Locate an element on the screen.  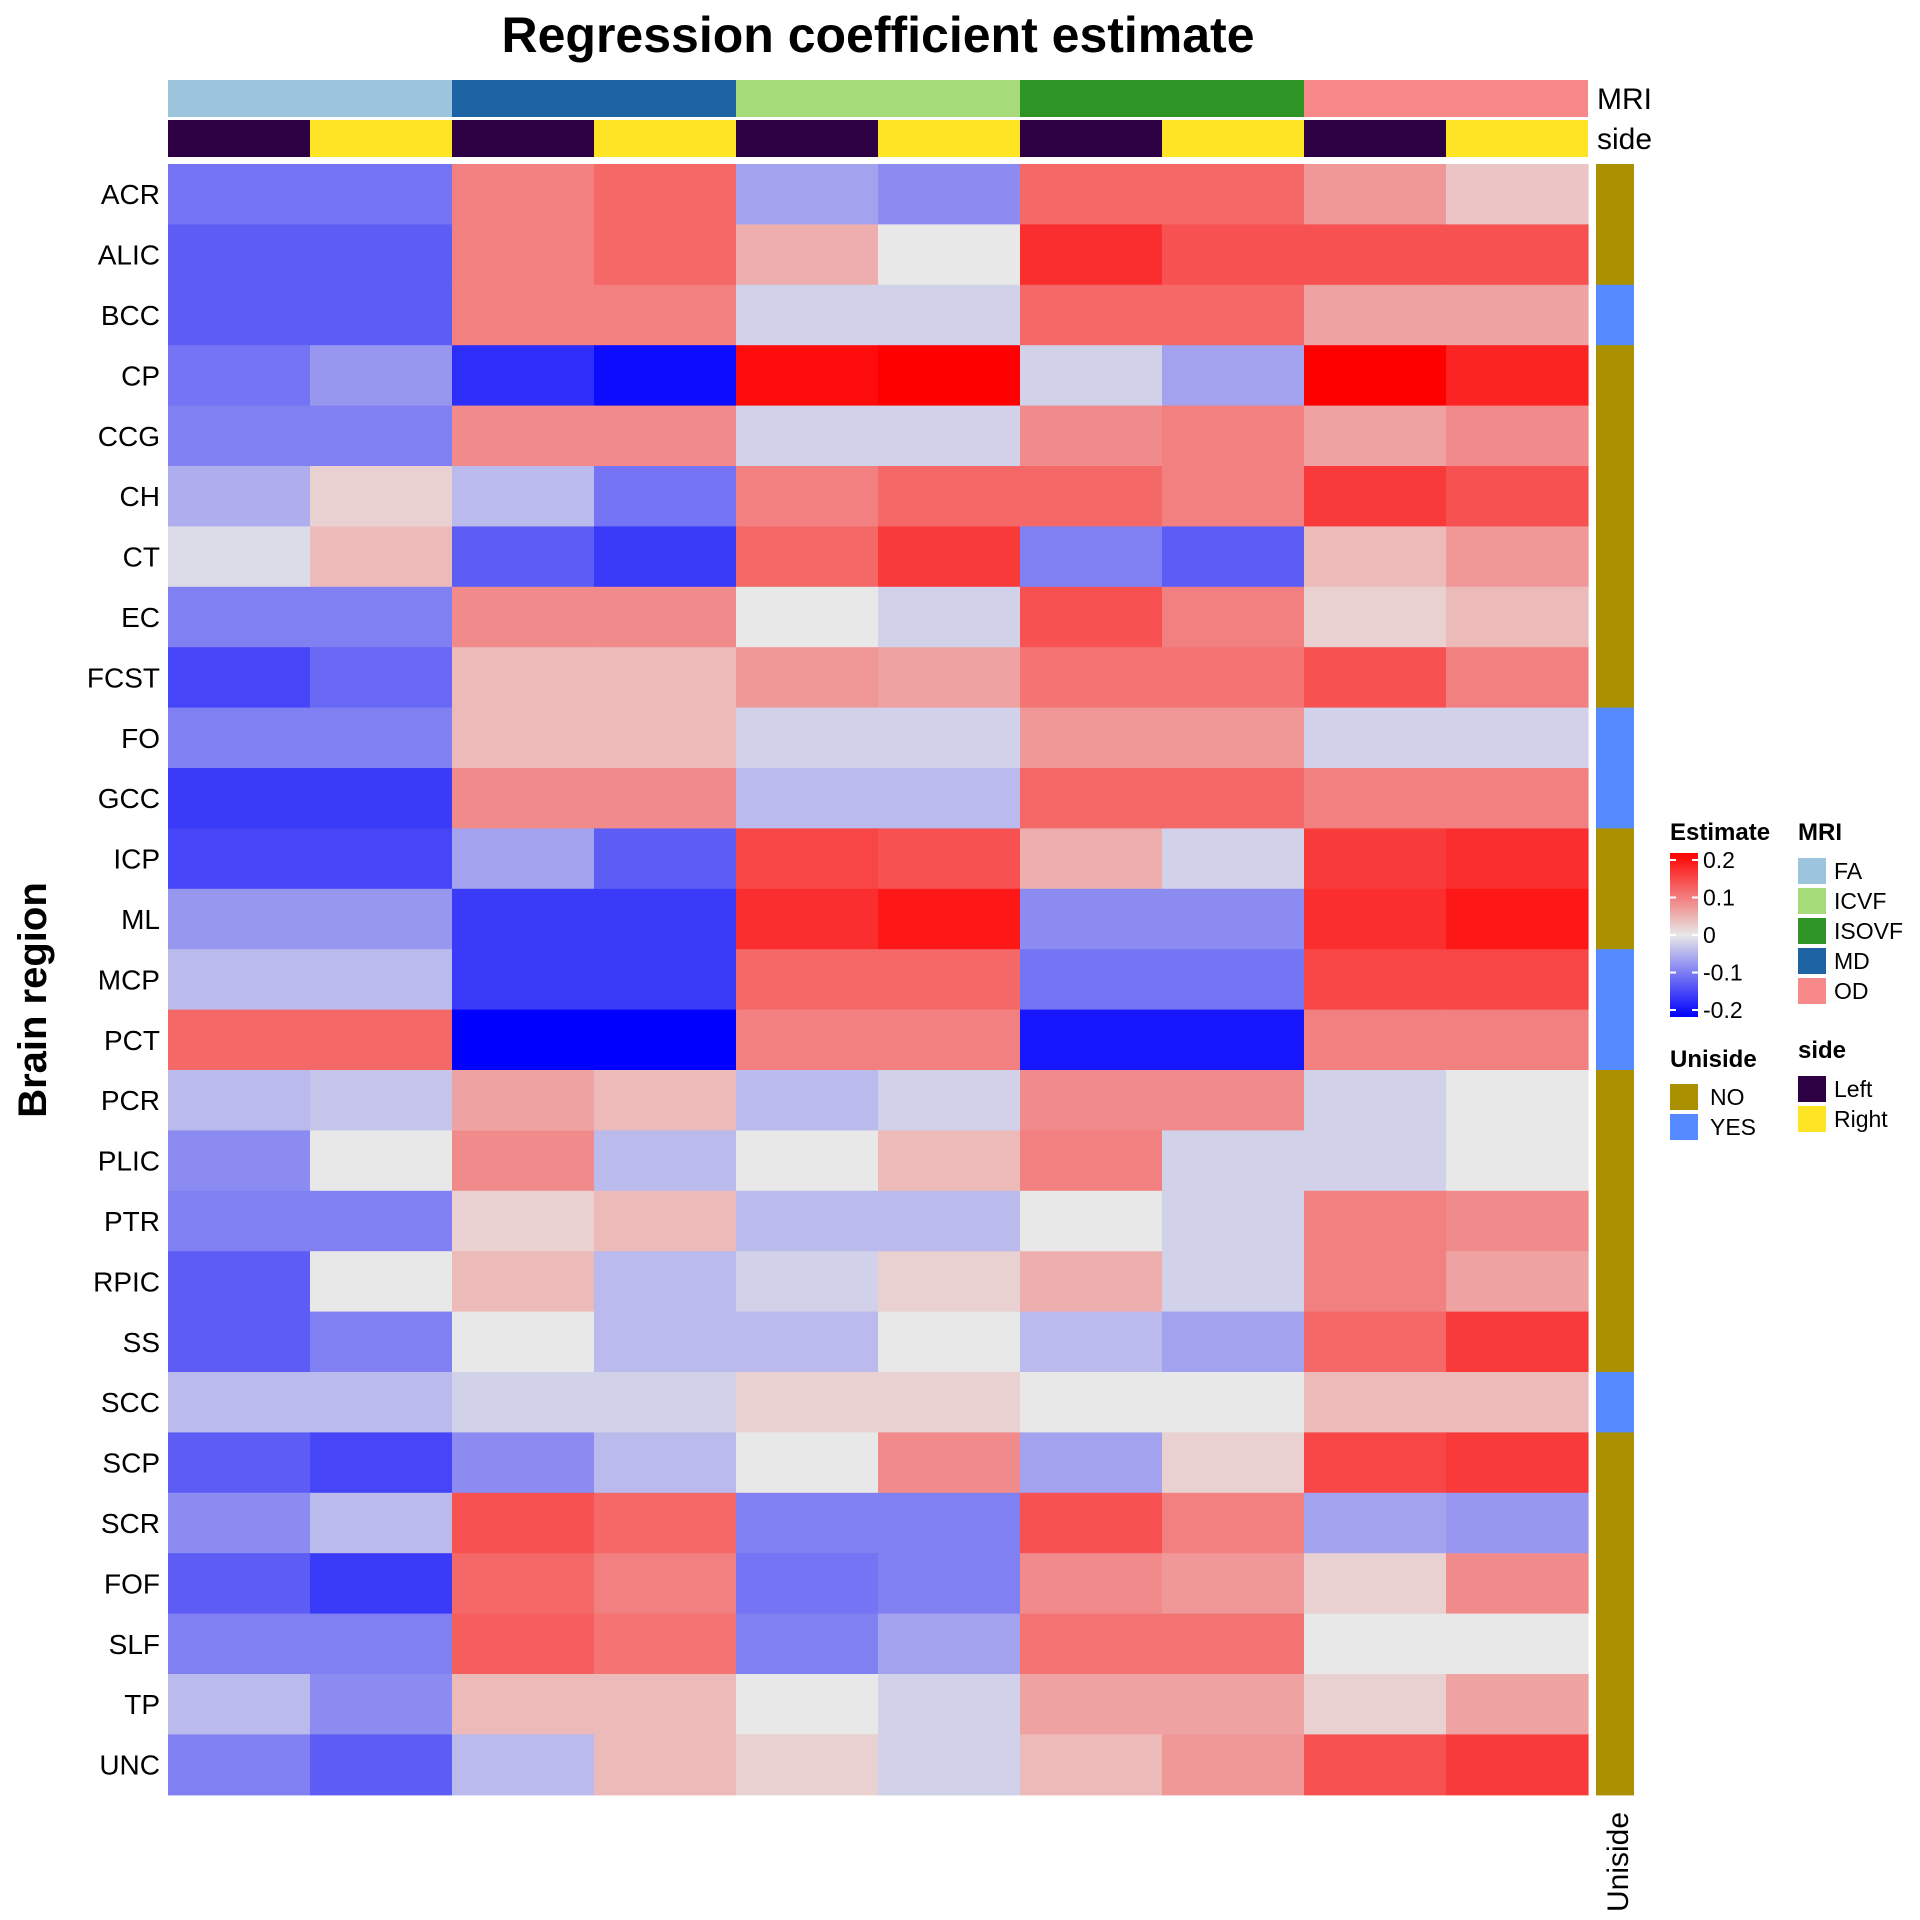
side-legend: side Left Right is located at coordinates (1843, 1084).